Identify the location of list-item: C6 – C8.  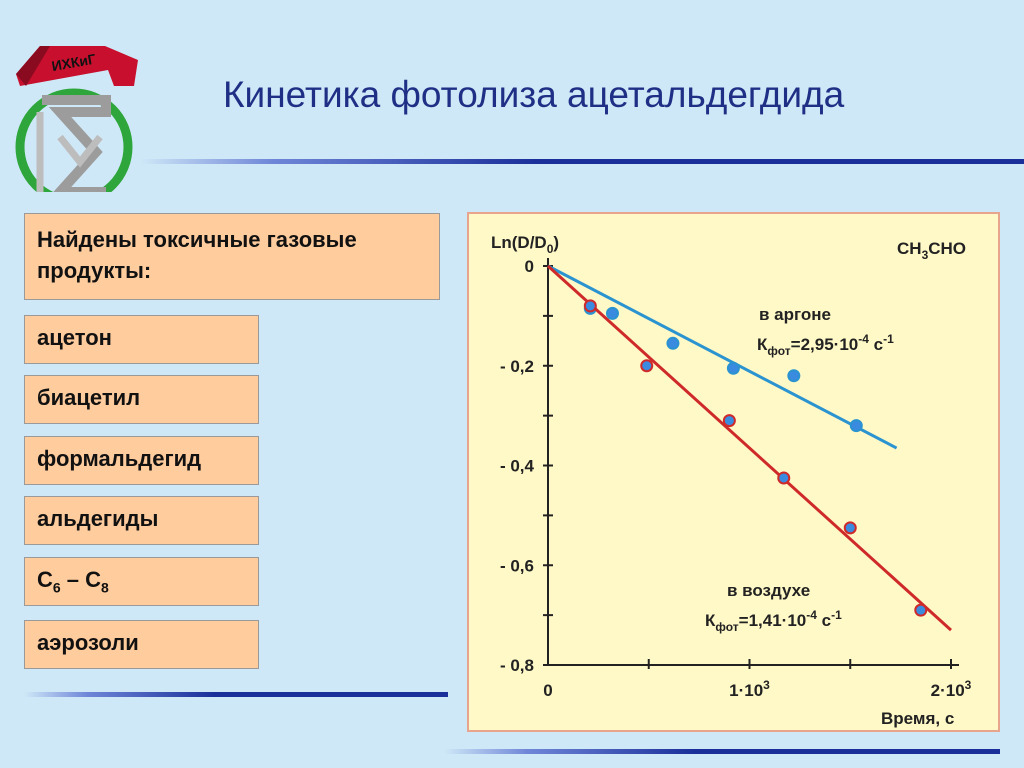
(141, 581).